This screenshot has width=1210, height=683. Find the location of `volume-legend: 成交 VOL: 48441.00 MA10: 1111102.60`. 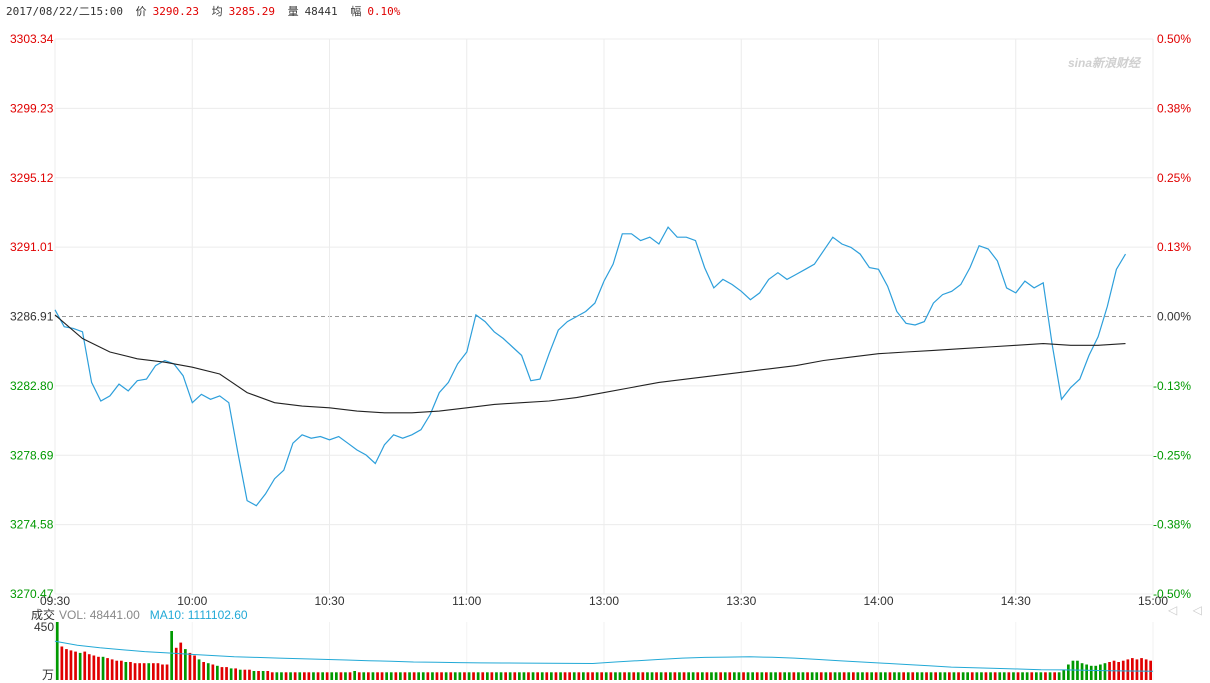

volume-legend: 成交 VOL: 48441.00 MA10: 1111102.60 is located at coordinates (139, 614).